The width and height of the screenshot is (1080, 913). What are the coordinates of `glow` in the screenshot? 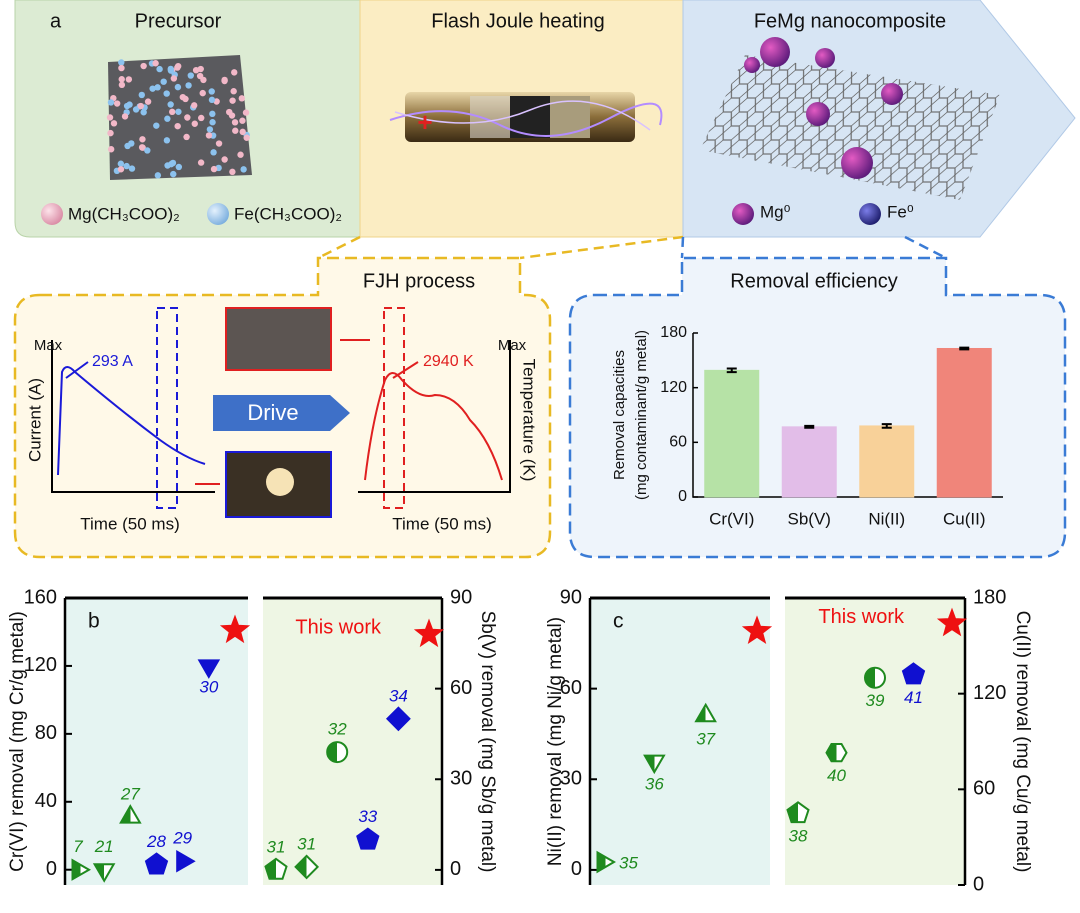 It's located at (280, 482).